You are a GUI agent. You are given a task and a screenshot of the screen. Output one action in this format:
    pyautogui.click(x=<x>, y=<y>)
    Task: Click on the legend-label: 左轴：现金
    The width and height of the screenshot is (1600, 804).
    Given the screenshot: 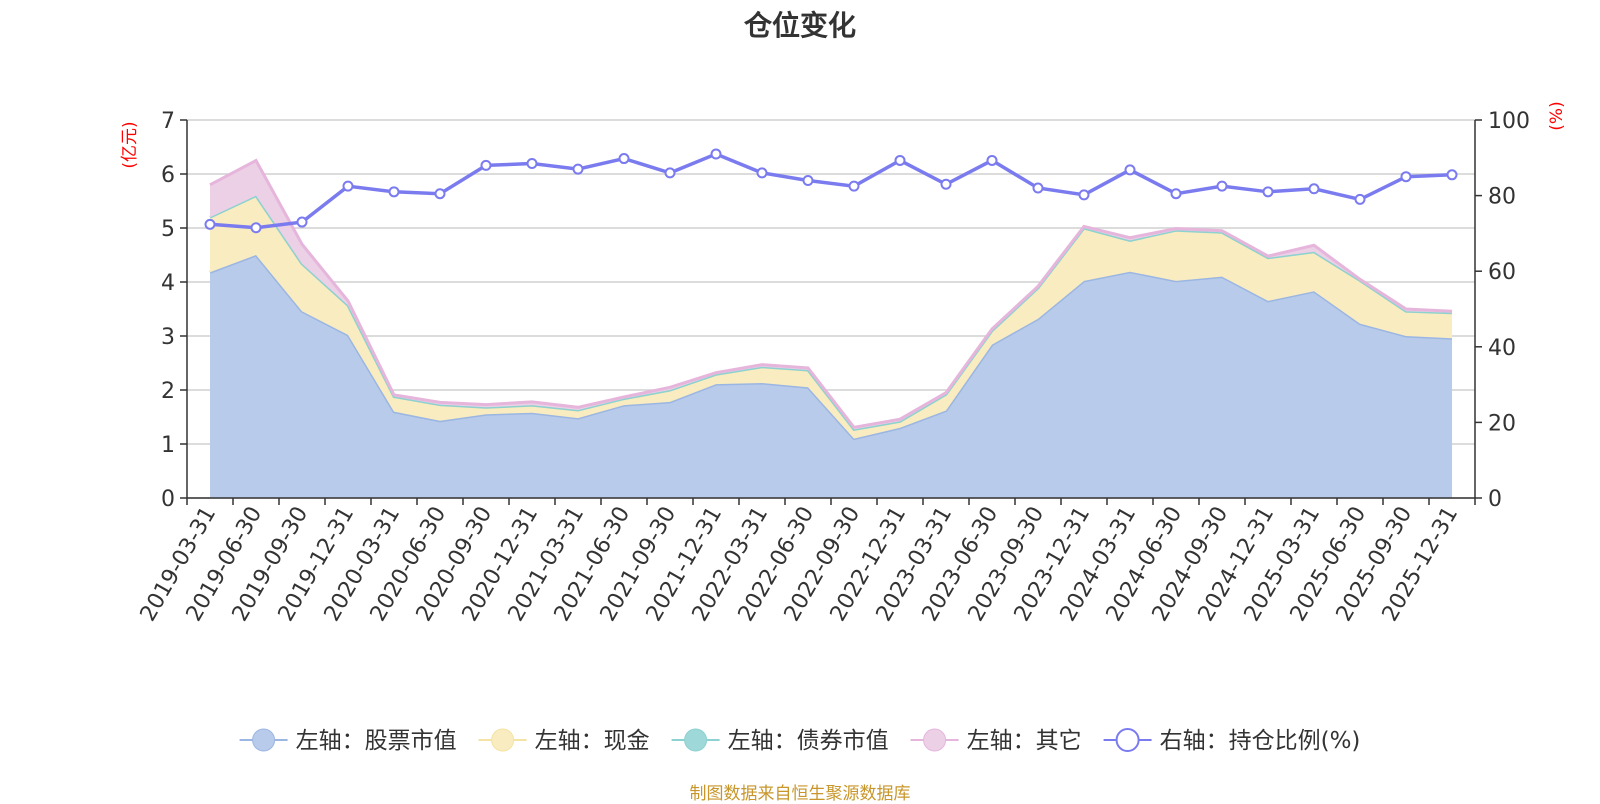 What is the action you would take?
    pyautogui.click(x=592, y=741)
    